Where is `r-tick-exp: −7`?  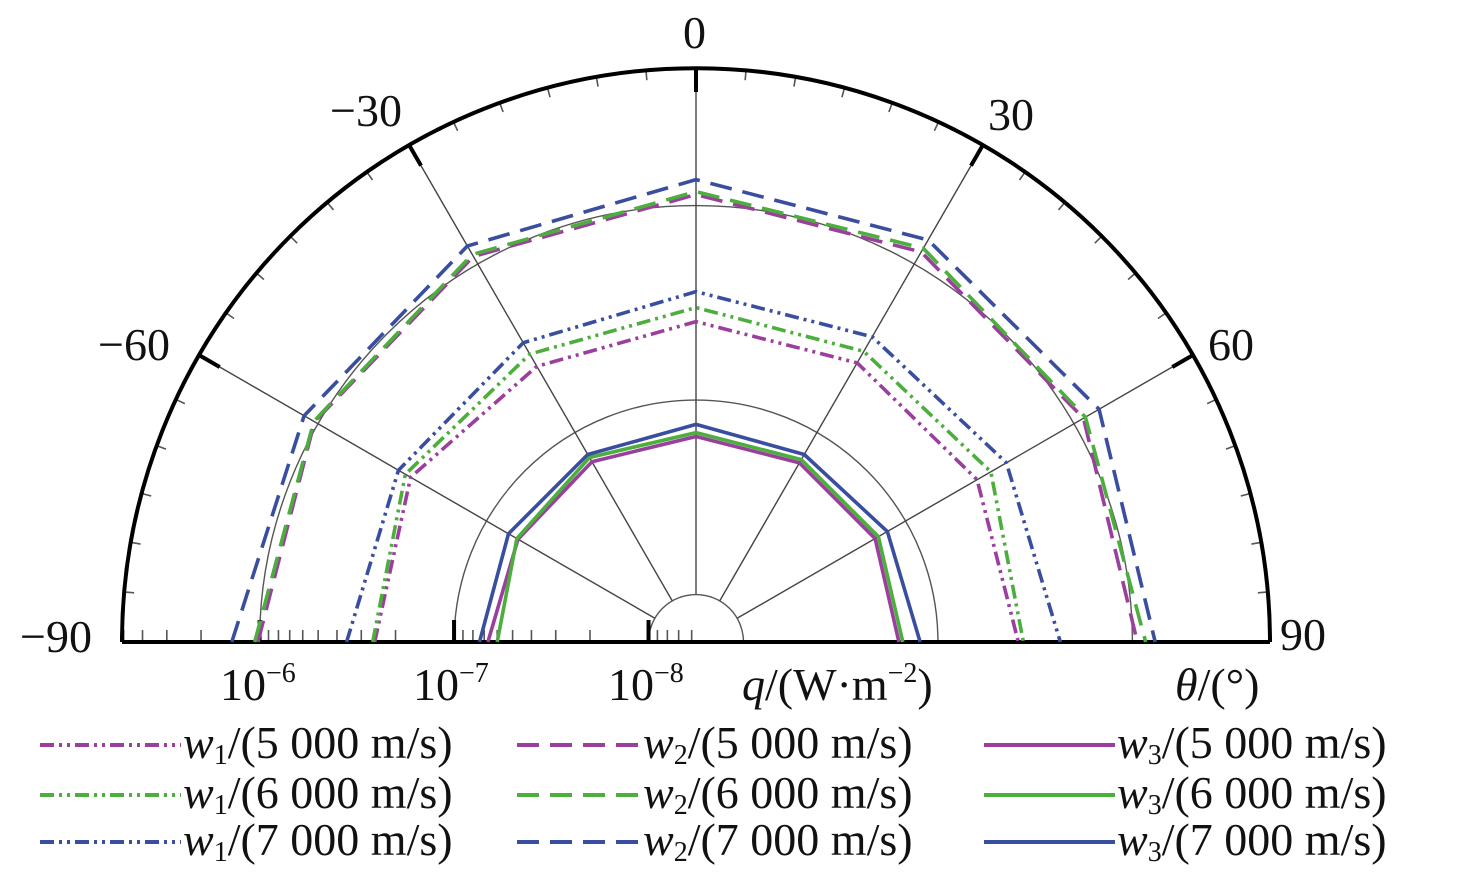
r-tick-exp: −7 is located at coordinates (474, 673).